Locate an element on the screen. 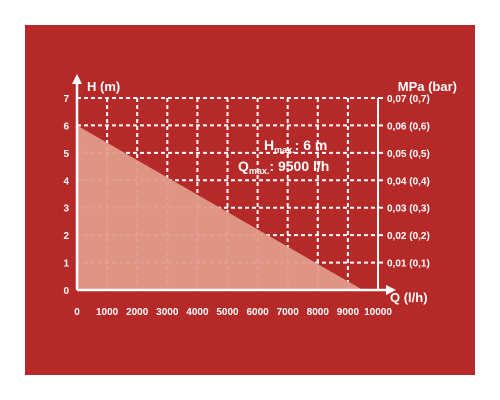  hmax-annotation: Hmax.: 6 m is located at coordinates (295, 146).